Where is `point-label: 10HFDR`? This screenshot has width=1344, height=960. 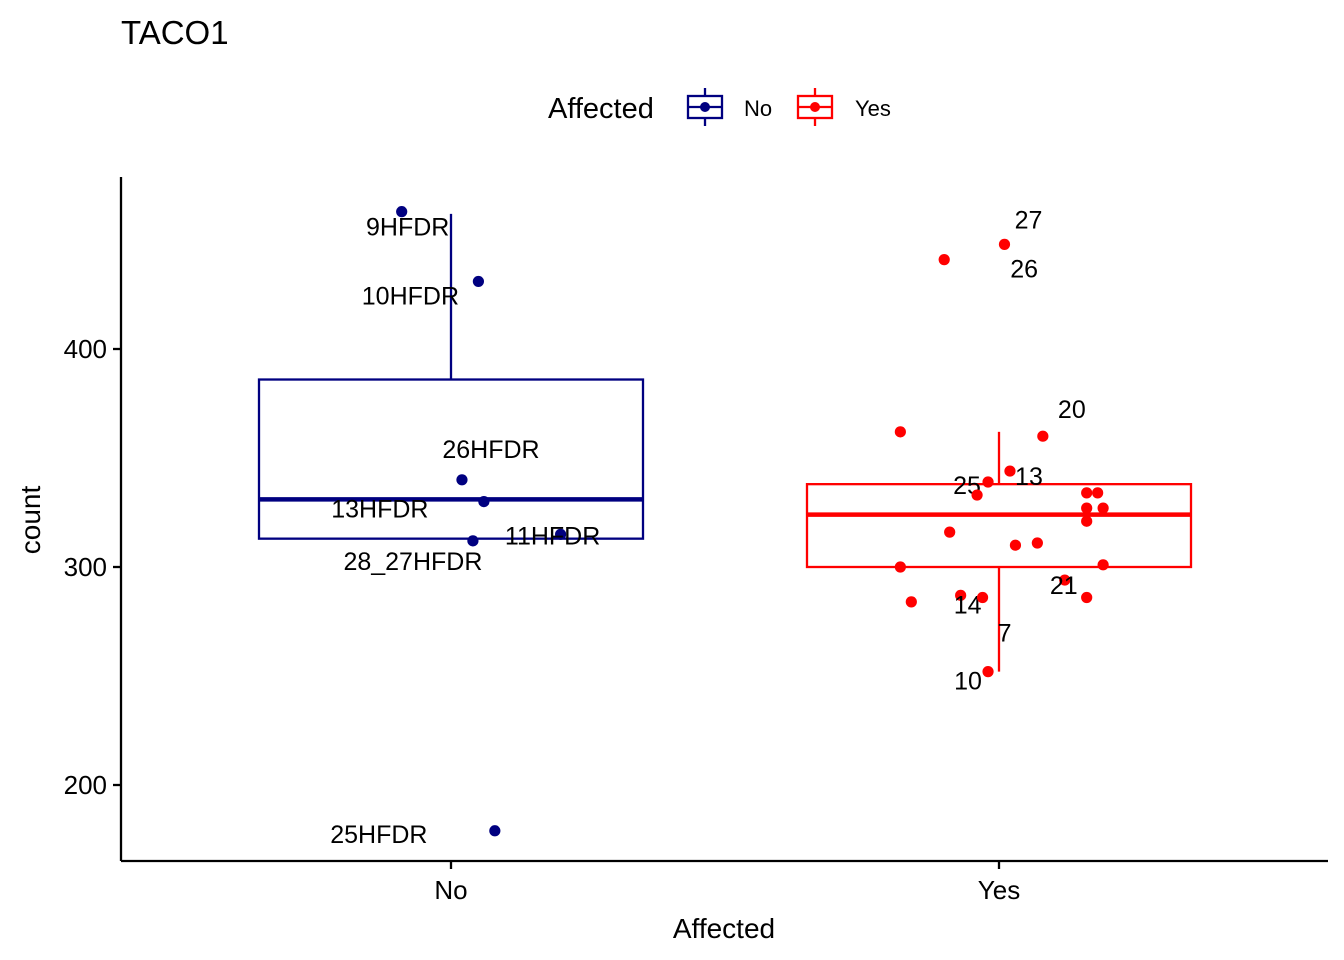 point-label: 10HFDR is located at coordinates (410, 296).